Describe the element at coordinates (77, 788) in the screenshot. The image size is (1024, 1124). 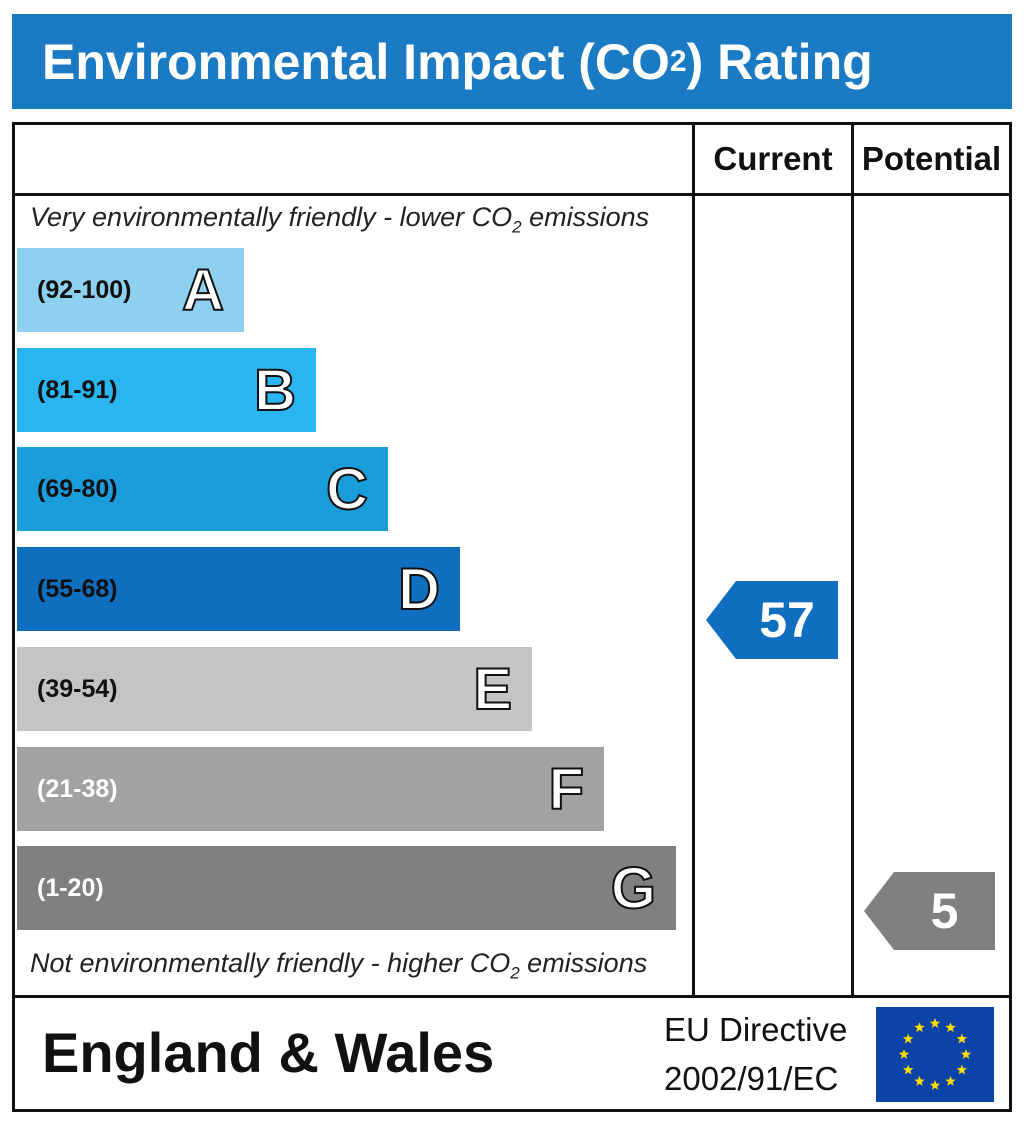
I see `band-range-label: (21-38)` at that location.